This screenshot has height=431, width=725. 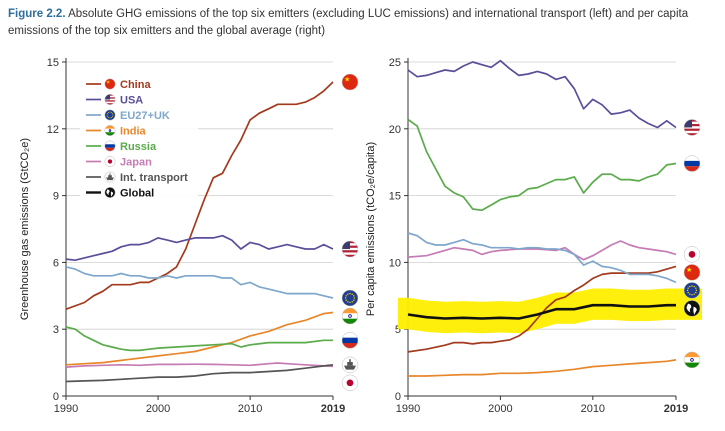 I want to click on flag-band-red, so click(x=350, y=346).